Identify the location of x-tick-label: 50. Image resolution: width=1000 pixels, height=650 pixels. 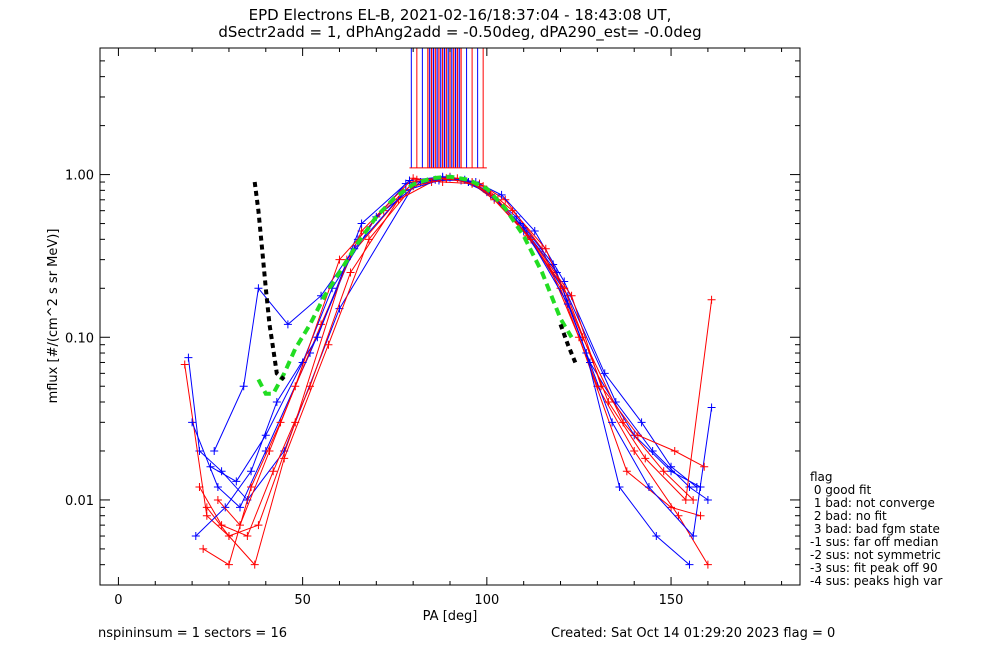
(302, 600).